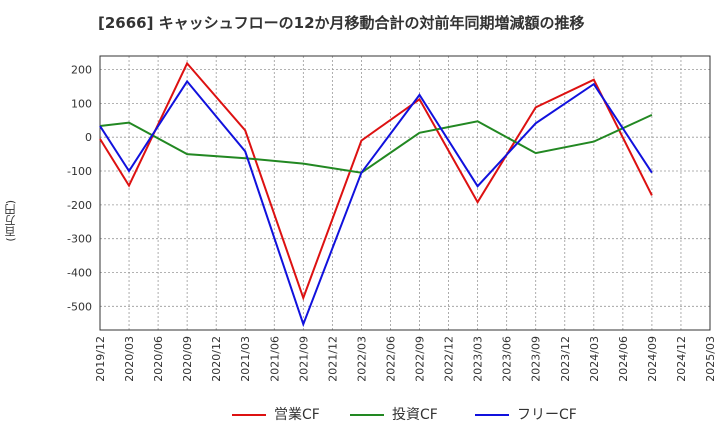 Image resolution: width=720 pixels, height=440 pixels. What do you see at coordinates (623, 359) in the screenshot?
I see `x-tick-label: 2024/06` at bounding box center [623, 359].